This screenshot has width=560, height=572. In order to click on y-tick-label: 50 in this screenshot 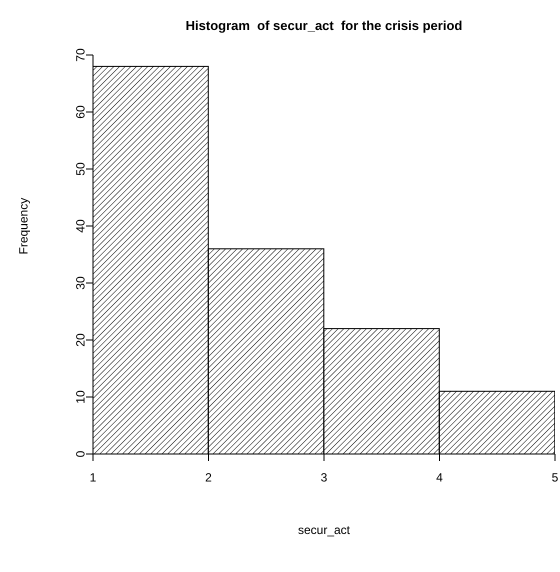, I will do `click(80, 169)`.